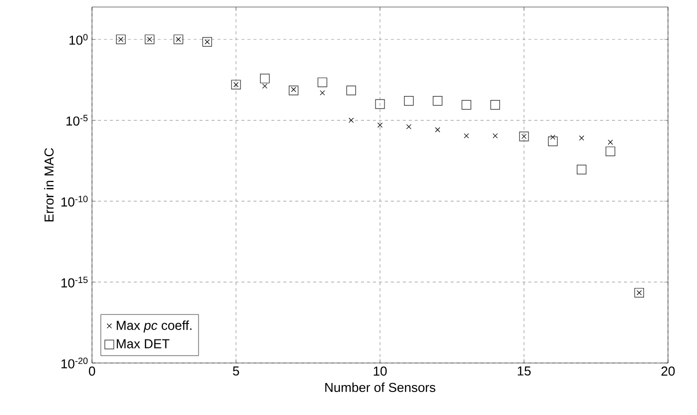  Describe the element at coordinates (74, 201) in the screenshot. I see `y-tick-label: 10$^{-10}$` at that location.